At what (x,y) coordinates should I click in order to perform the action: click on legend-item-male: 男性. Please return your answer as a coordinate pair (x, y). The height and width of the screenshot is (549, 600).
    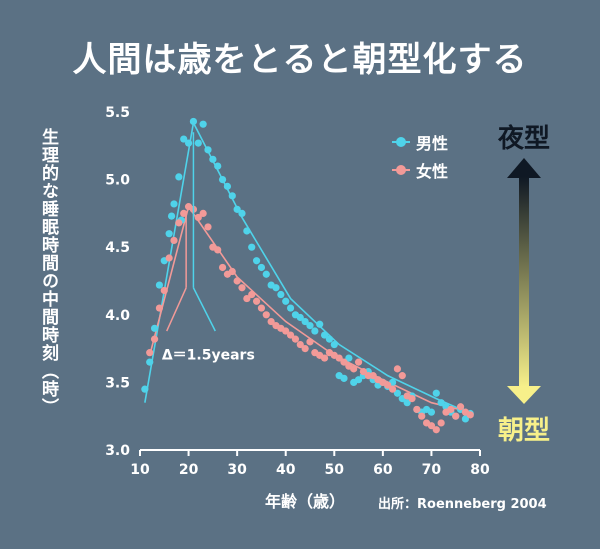
    Looking at the image, I should click on (420, 142).